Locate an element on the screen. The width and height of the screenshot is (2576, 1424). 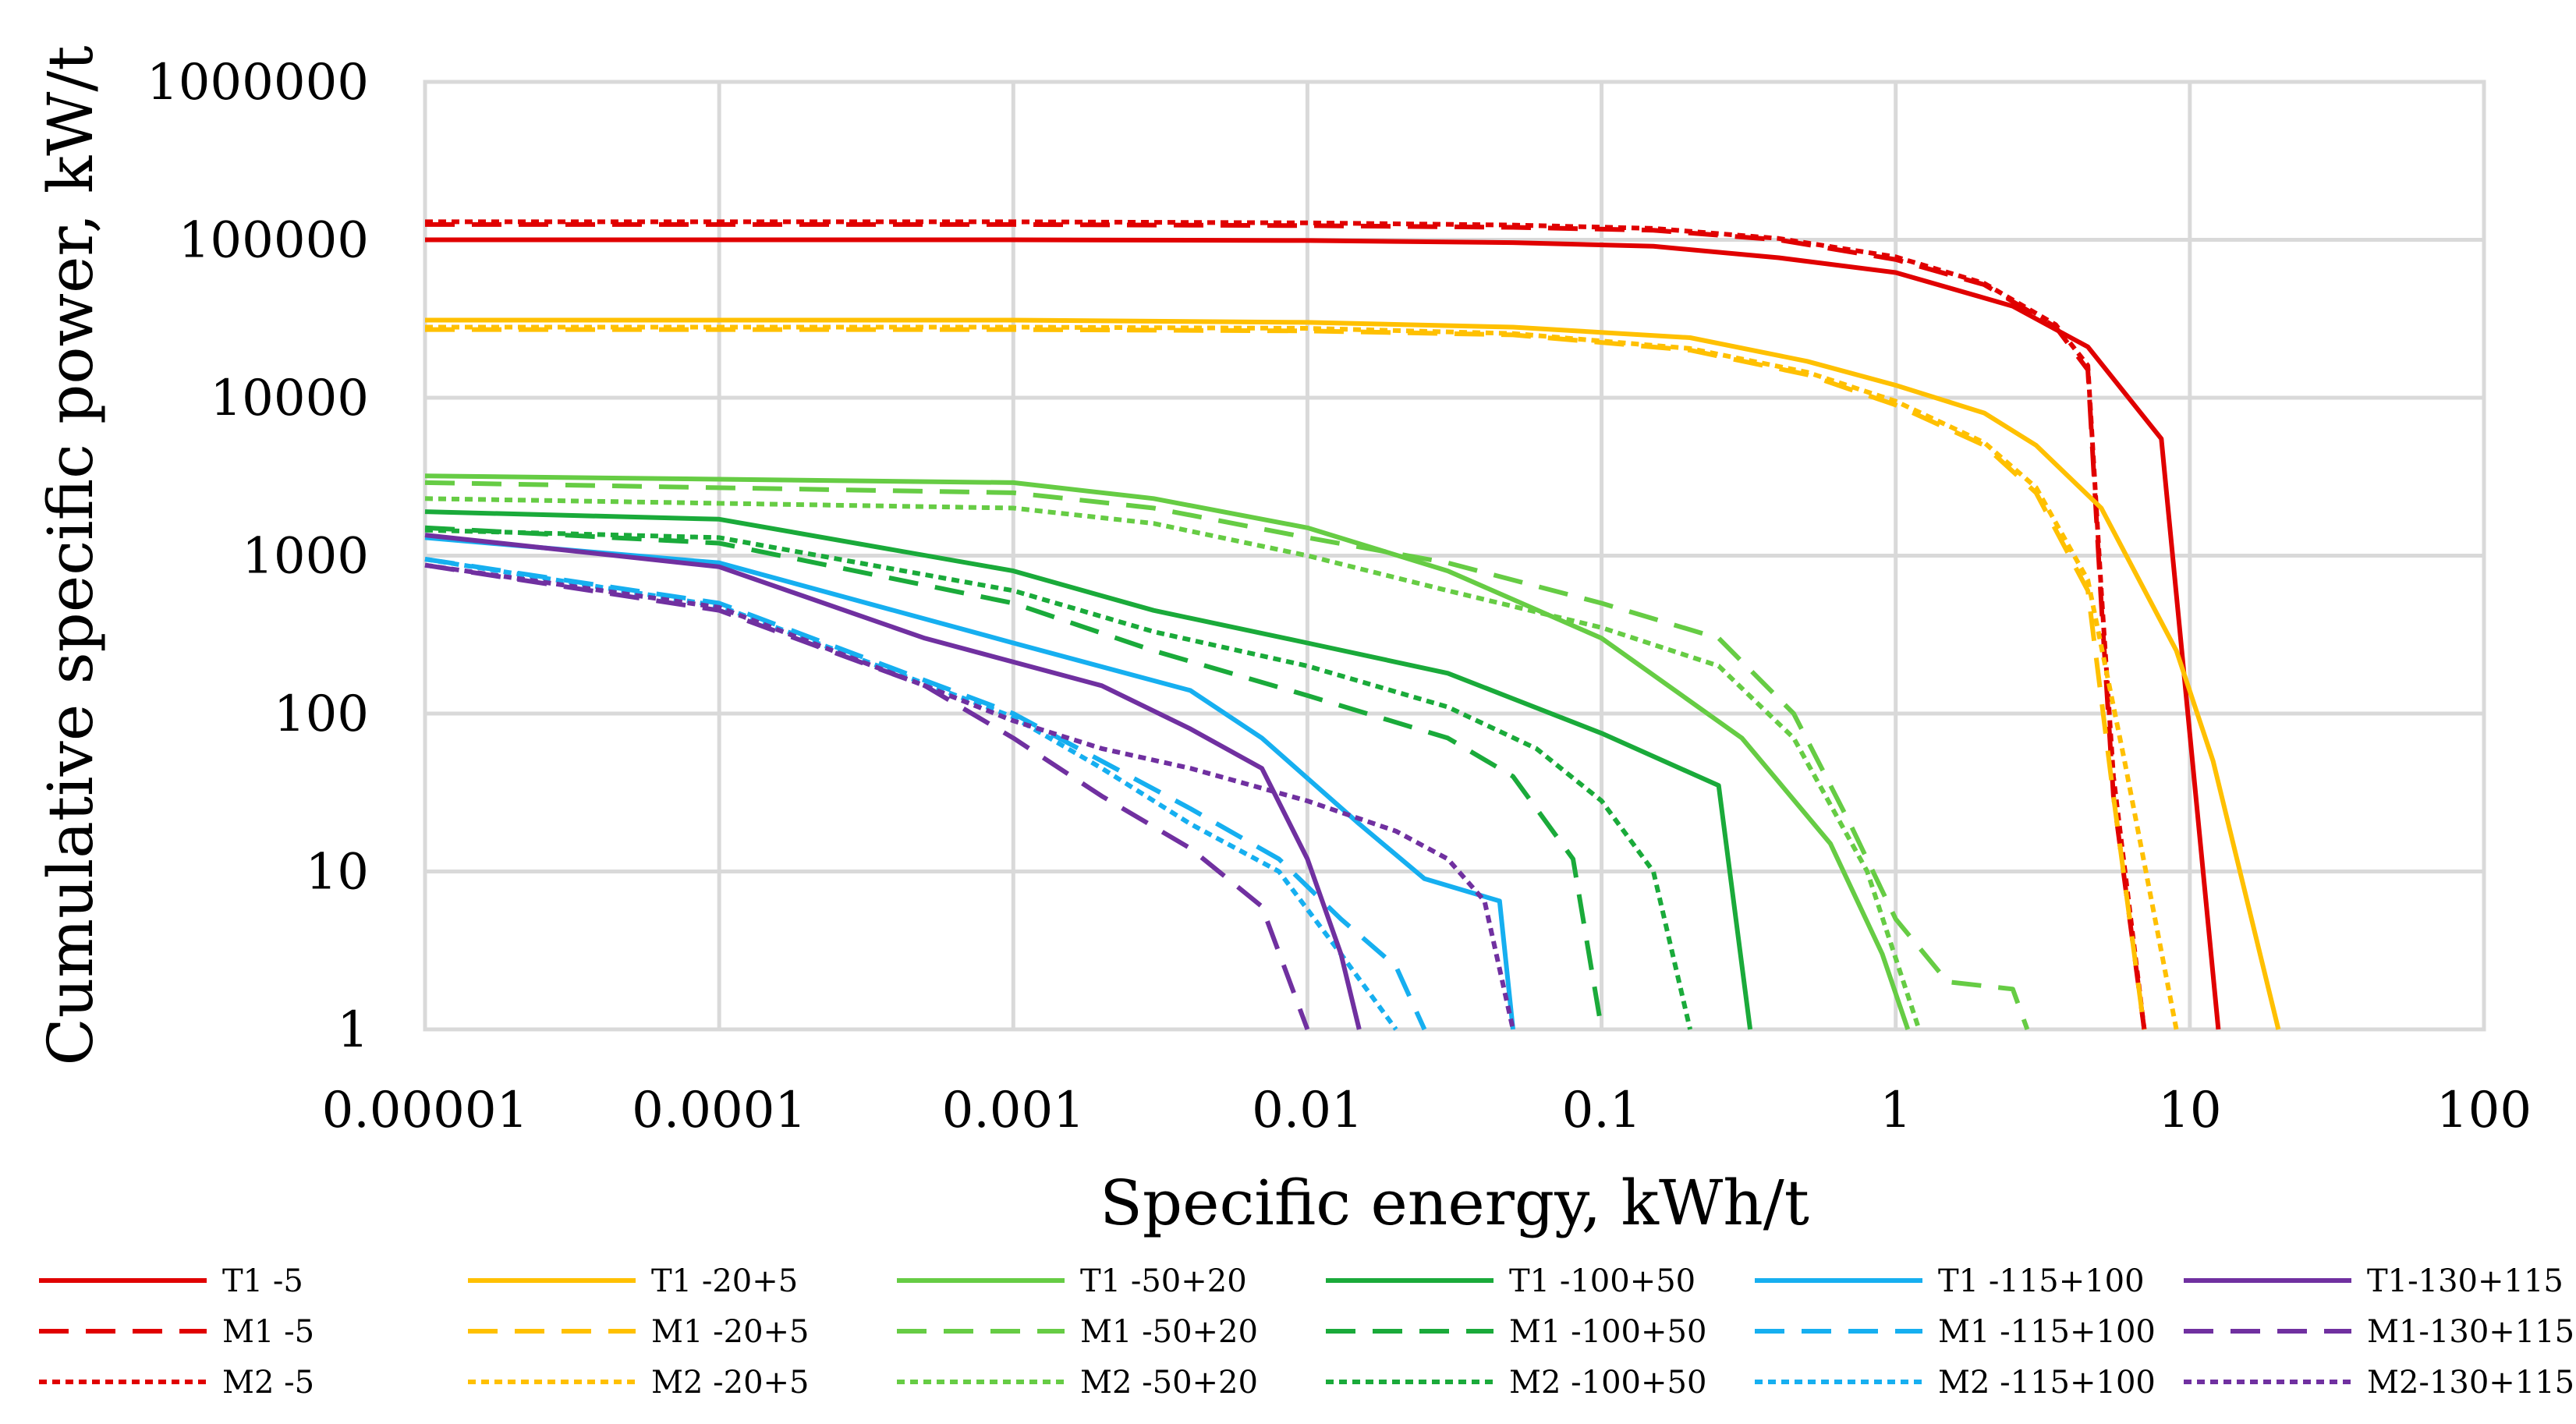
x-axis-title: Specific energy, kWh/t is located at coordinates (1454, 1203).